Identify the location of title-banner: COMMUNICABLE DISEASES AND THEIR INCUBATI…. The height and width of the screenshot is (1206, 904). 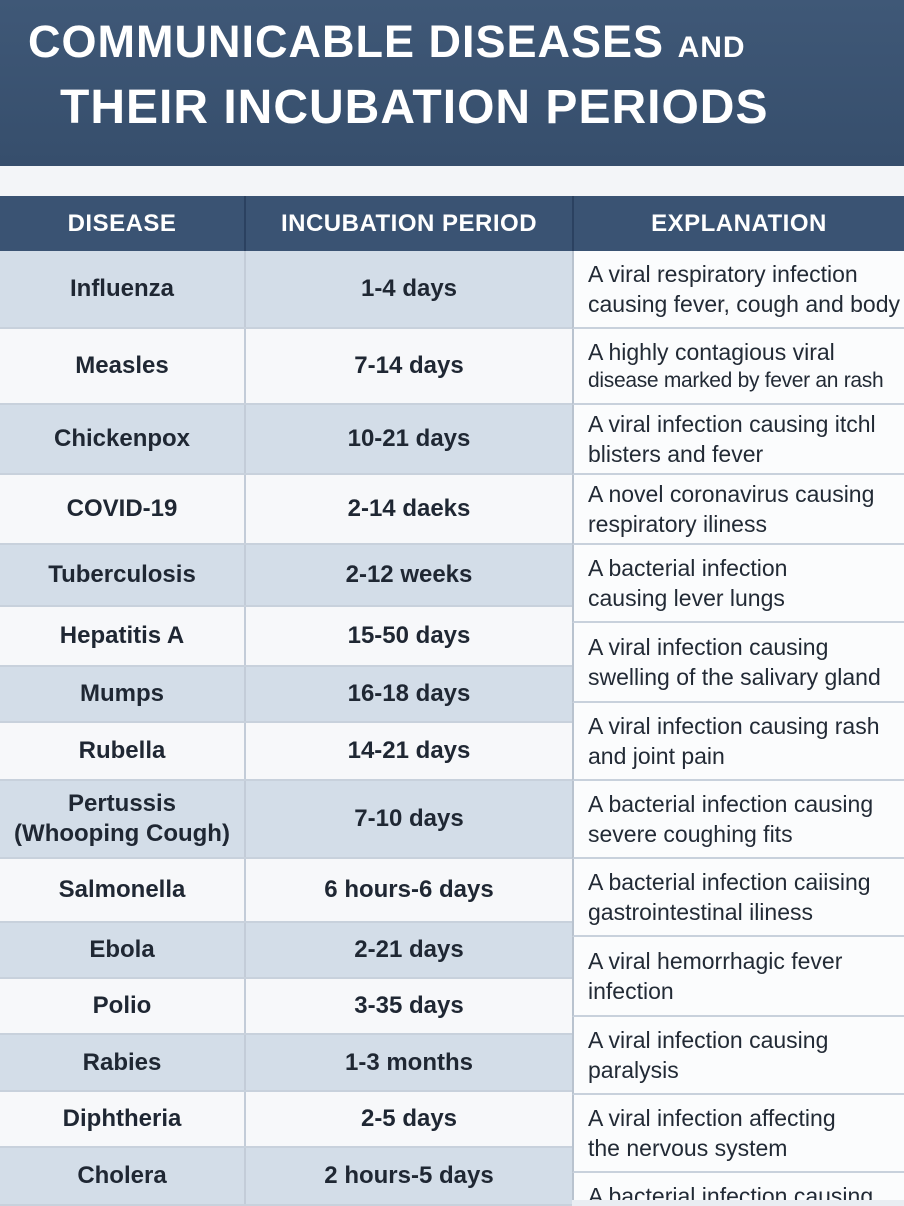
(452, 83).